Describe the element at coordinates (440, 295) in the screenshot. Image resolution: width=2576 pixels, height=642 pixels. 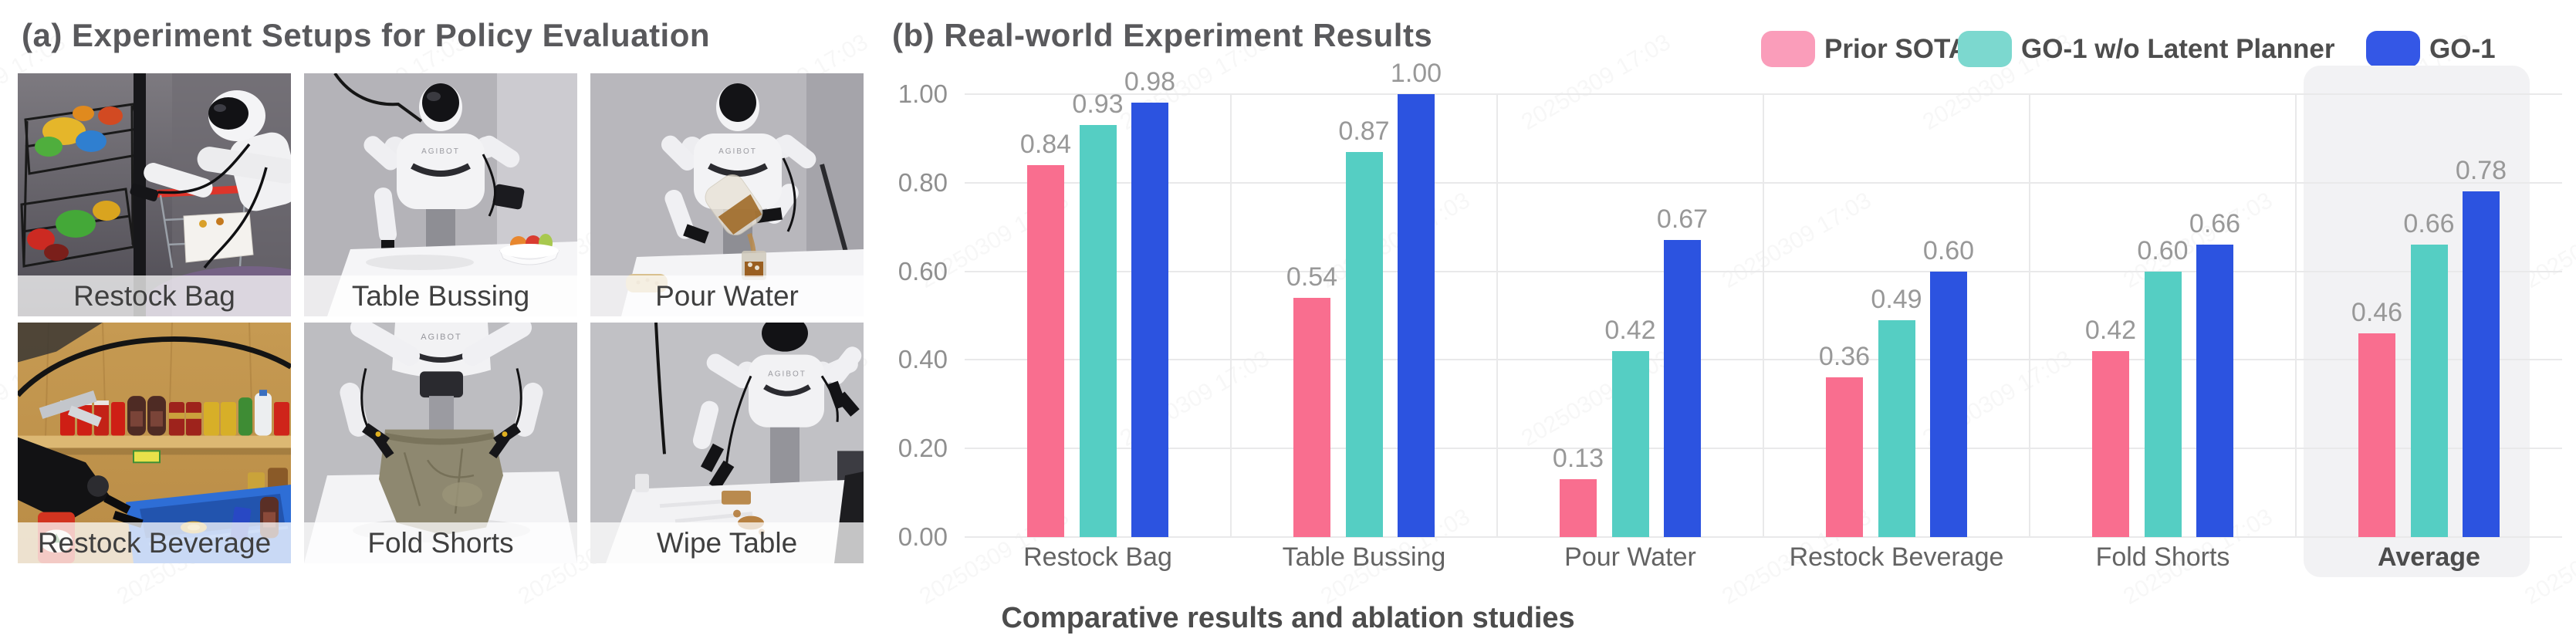
I see `photo-label: Table Bussing` at that location.